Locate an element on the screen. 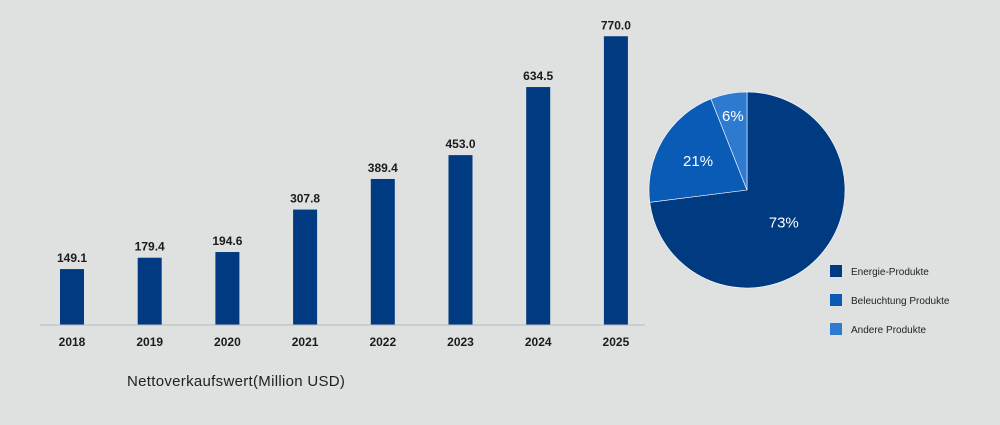 The image size is (1000, 425). bar-2021 is located at coordinates (305, 267).